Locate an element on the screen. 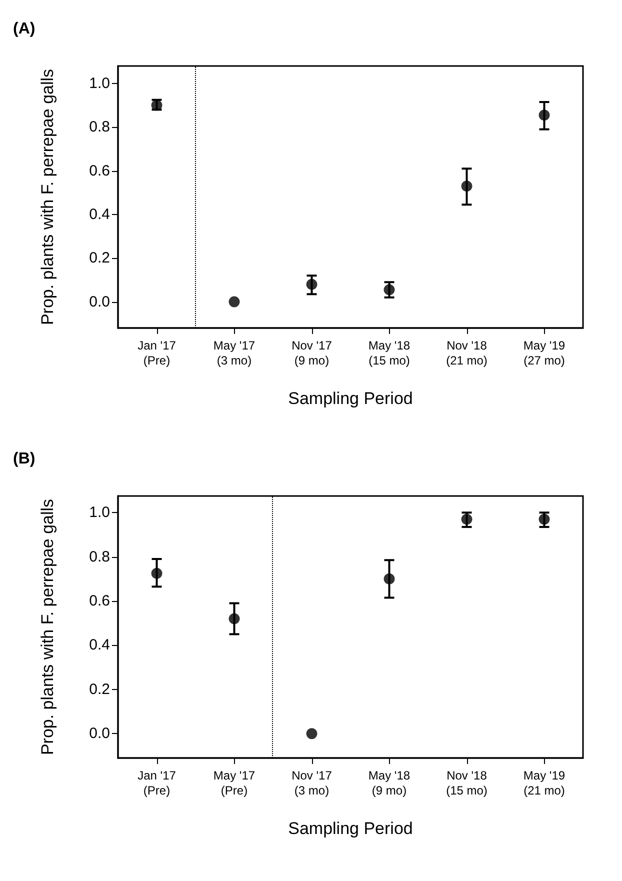 The height and width of the screenshot is (881, 622). x-tick-label: Nov '18 (15 mo) is located at coordinates (467, 783).